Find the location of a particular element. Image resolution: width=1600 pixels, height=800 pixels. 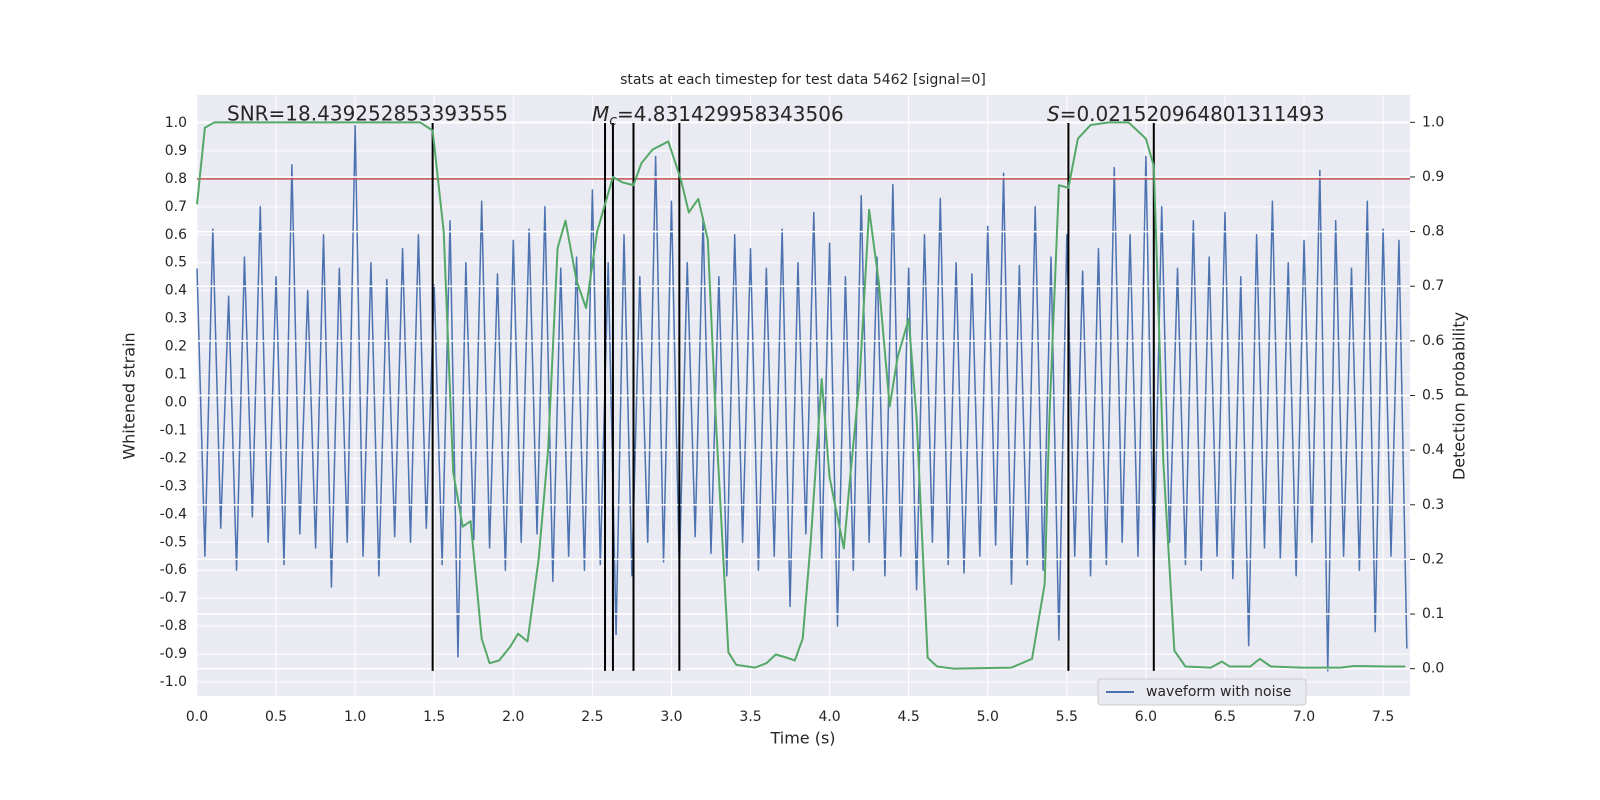

y2-tick-label: 0.7 is located at coordinates (1433, 286).